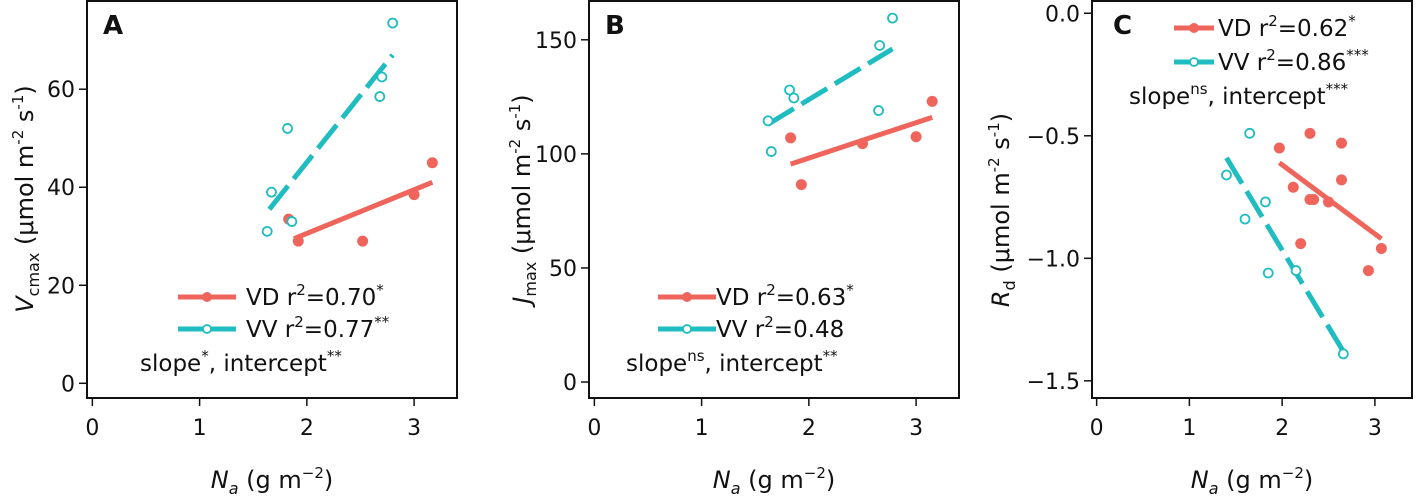 The width and height of the screenshot is (1417, 498). Describe the element at coordinates (523, 200) in the screenshot. I see `y-axis-label: Jmax (μmol m-2 s-1)` at that location.